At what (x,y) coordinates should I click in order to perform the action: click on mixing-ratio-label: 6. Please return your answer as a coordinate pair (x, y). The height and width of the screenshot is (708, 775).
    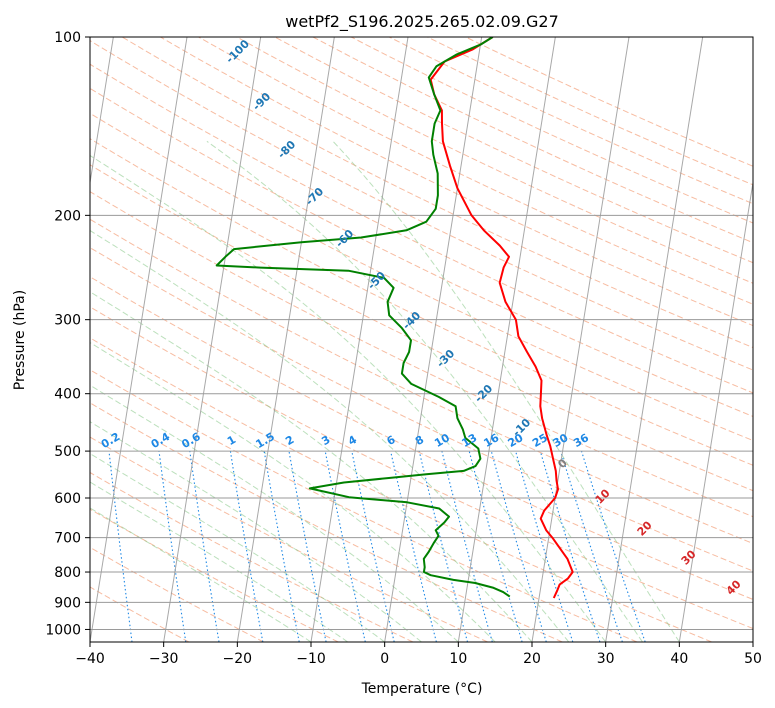
    Looking at the image, I should click on (391, 440).